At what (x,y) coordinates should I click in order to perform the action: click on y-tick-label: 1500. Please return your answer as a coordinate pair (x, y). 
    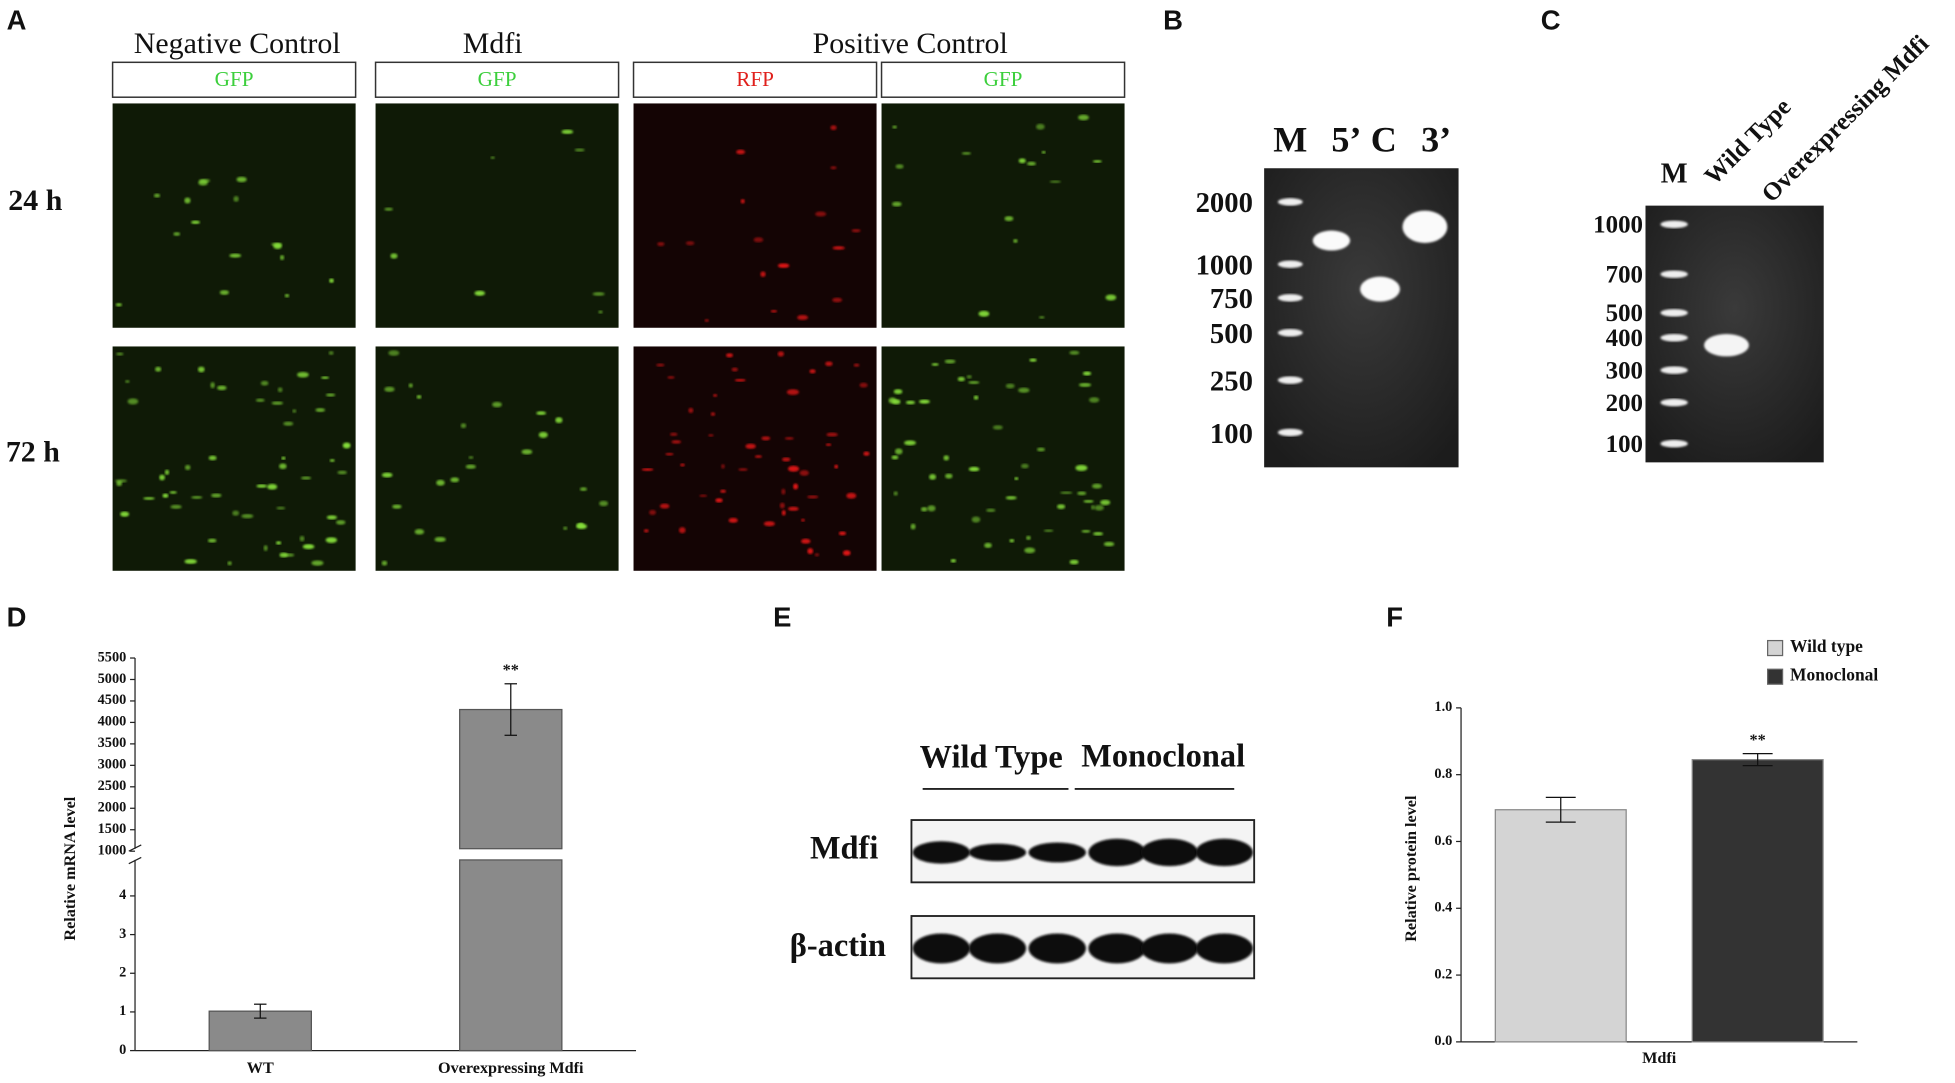
    Looking at the image, I should click on (112, 829).